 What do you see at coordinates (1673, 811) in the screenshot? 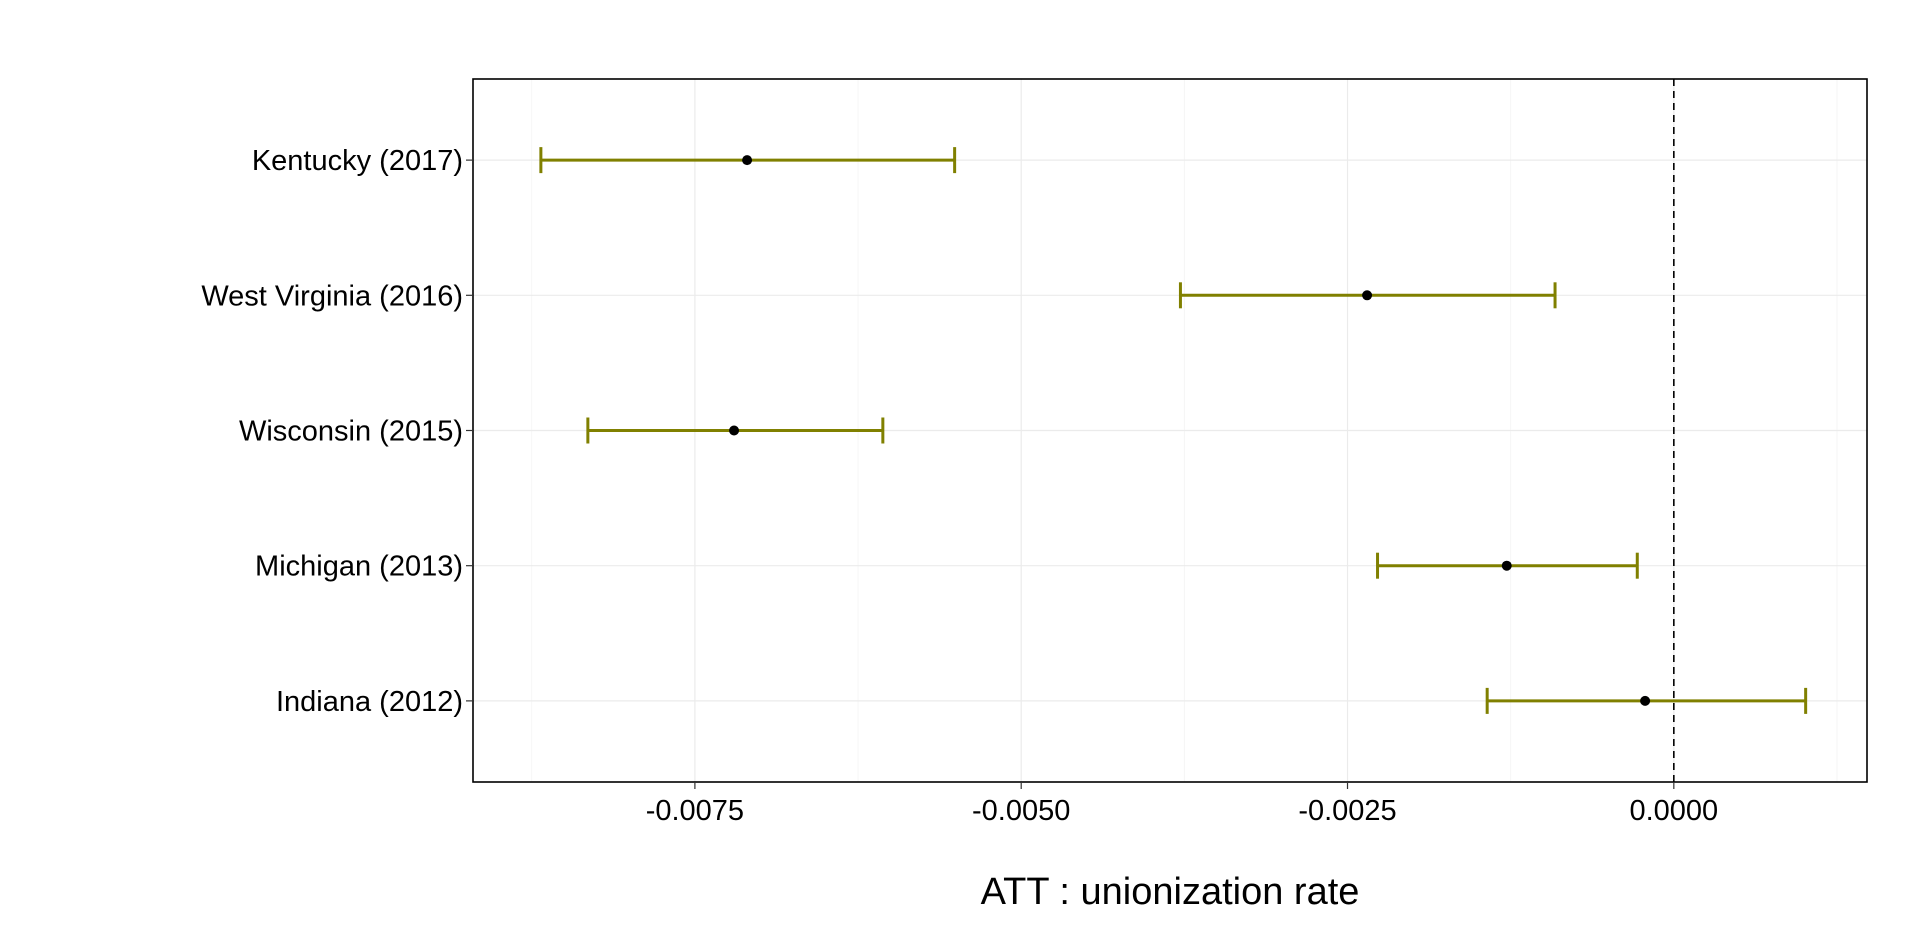
I see `x-tick-label: 0.0000` at bounding box center [1673, 811].